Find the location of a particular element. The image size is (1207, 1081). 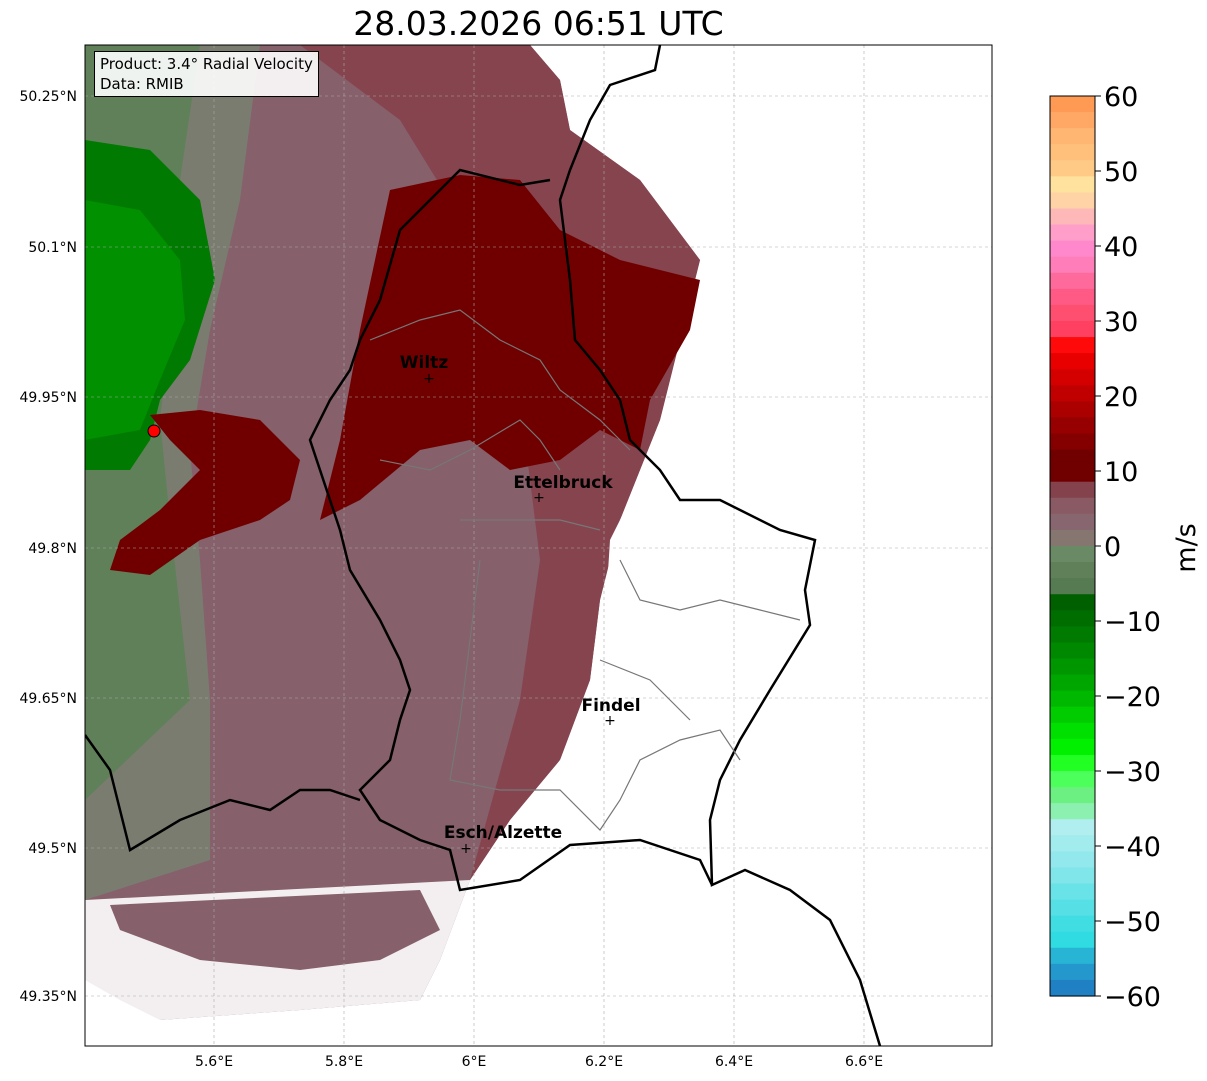

colorbar-tick: 60 is located at coordinates (1121, 97).